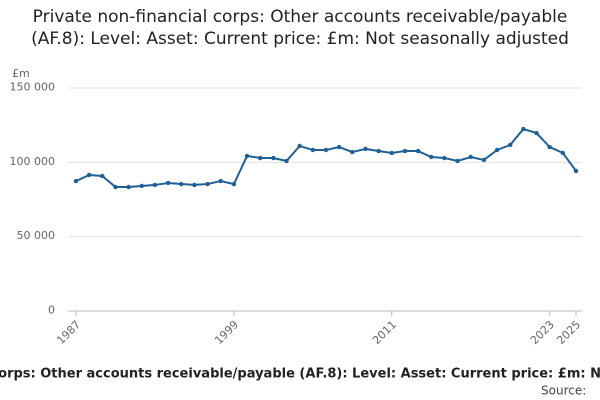  What do you see at coordinates (68, 332) in the screenshot?
I see `x-tick-label: 1987` at bounding box center [68, 332].